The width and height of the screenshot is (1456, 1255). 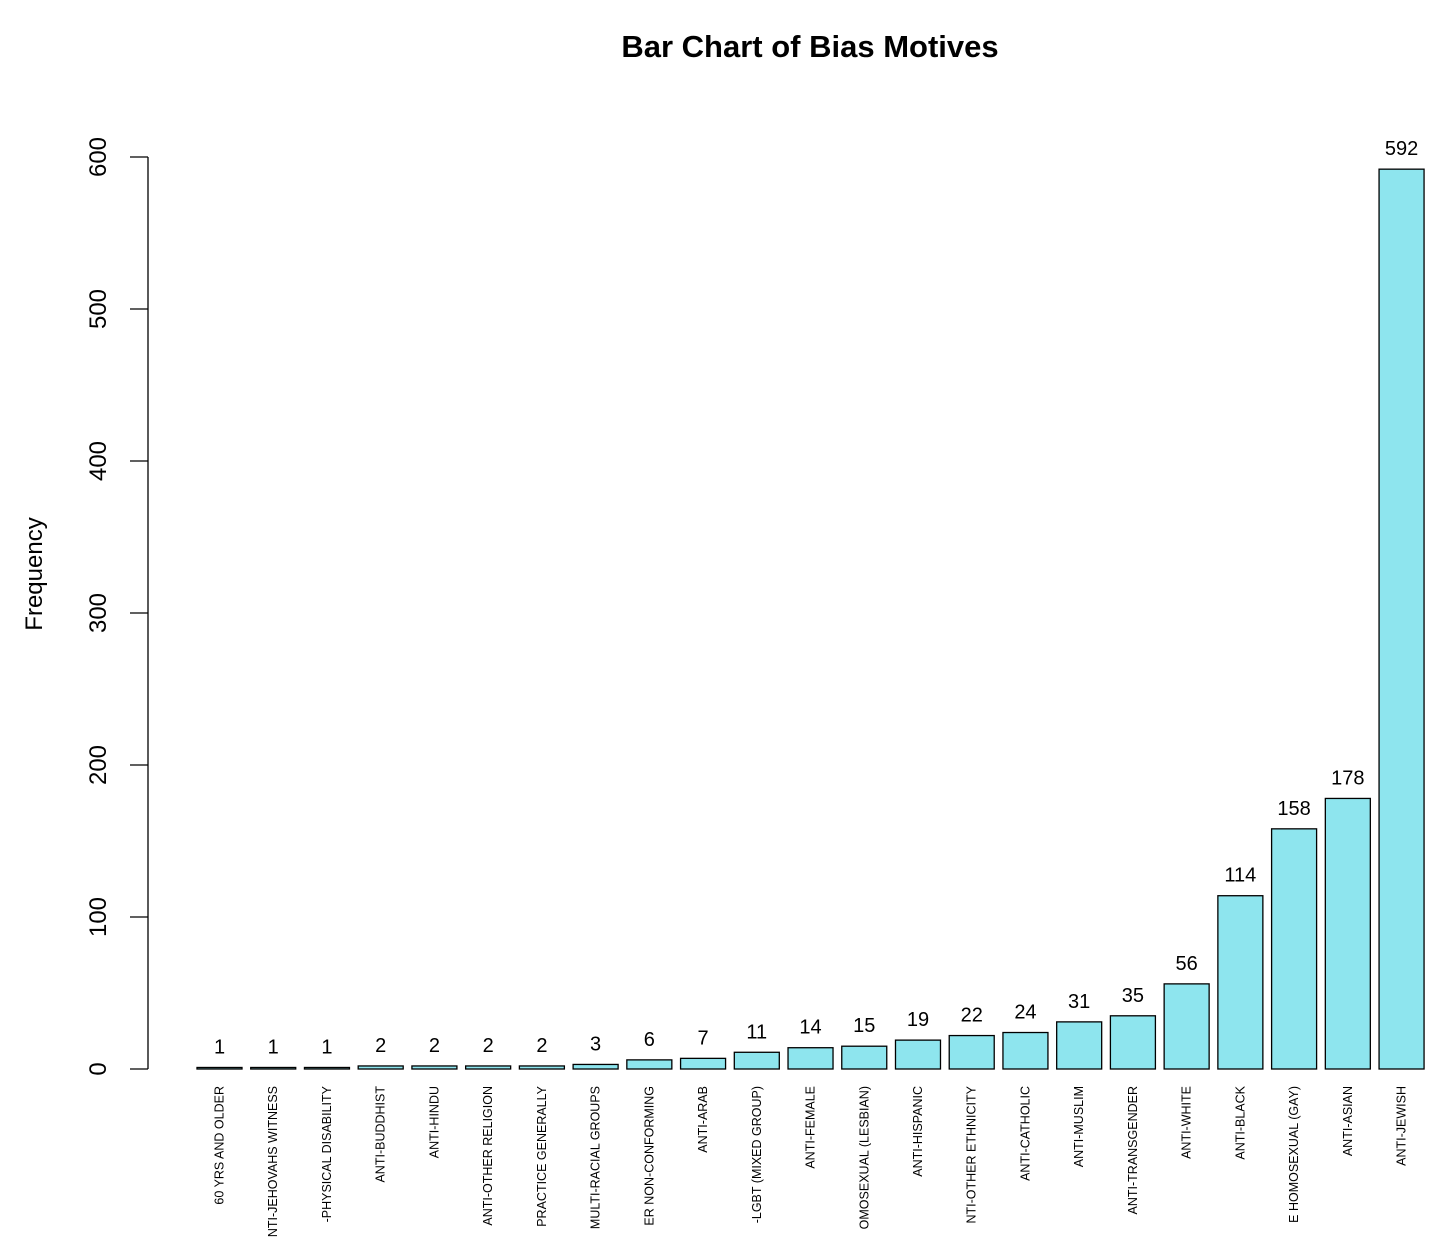 What do you see at coordinates (811, 1127) in the screenshot?
I see `category-label: ANTI-FEMALE` at bounding box center [811, 1127].